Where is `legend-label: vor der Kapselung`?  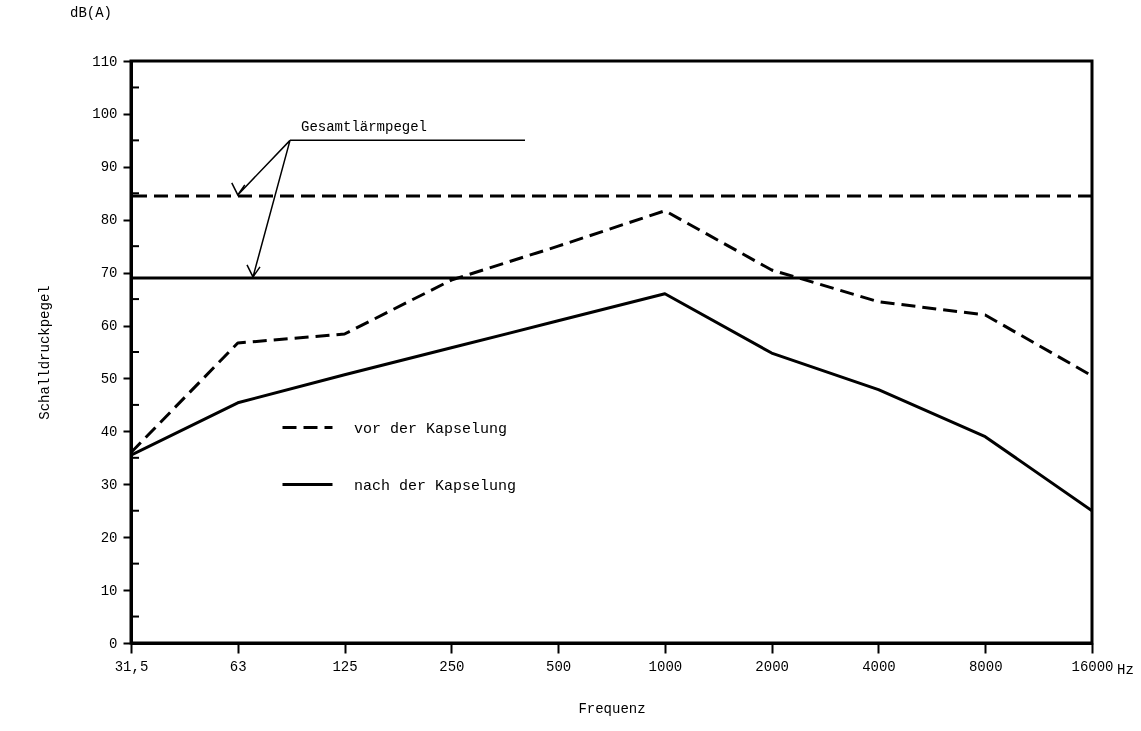 legend-label: vor der Kapselung is located at coordinates (431, 429).